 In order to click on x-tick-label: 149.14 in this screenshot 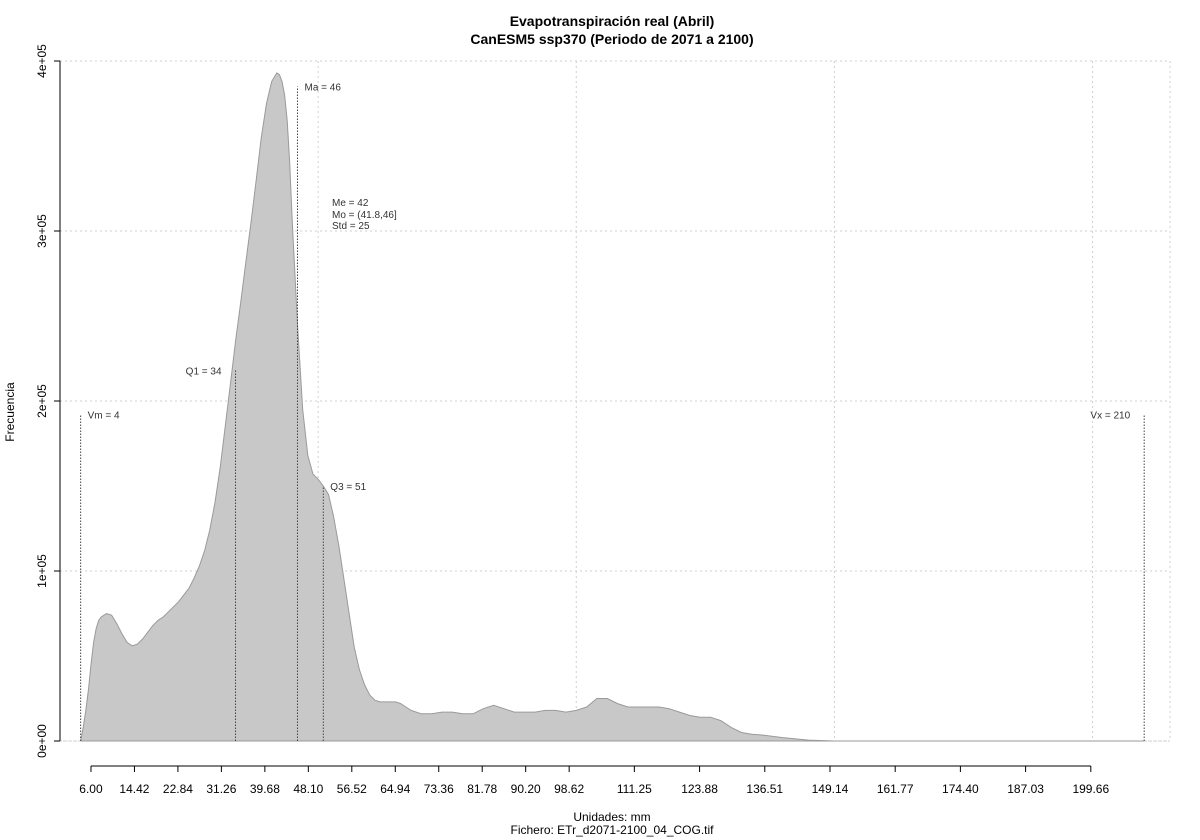, I will do `click(830, 789)`.